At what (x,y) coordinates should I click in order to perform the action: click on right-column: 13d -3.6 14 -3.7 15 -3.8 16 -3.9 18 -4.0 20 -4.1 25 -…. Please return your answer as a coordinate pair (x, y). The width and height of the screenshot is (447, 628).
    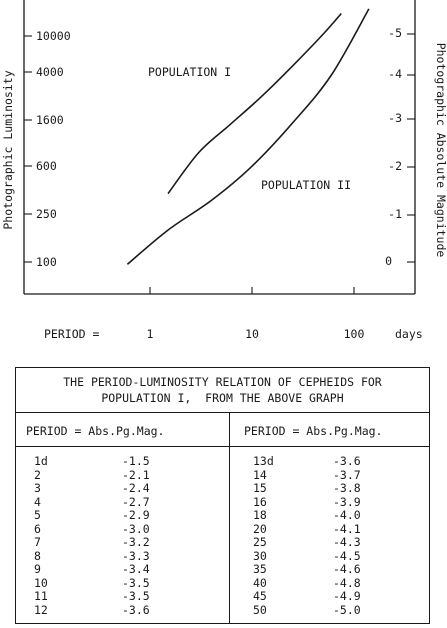
    Looking at the image, I should click on (338, 536).